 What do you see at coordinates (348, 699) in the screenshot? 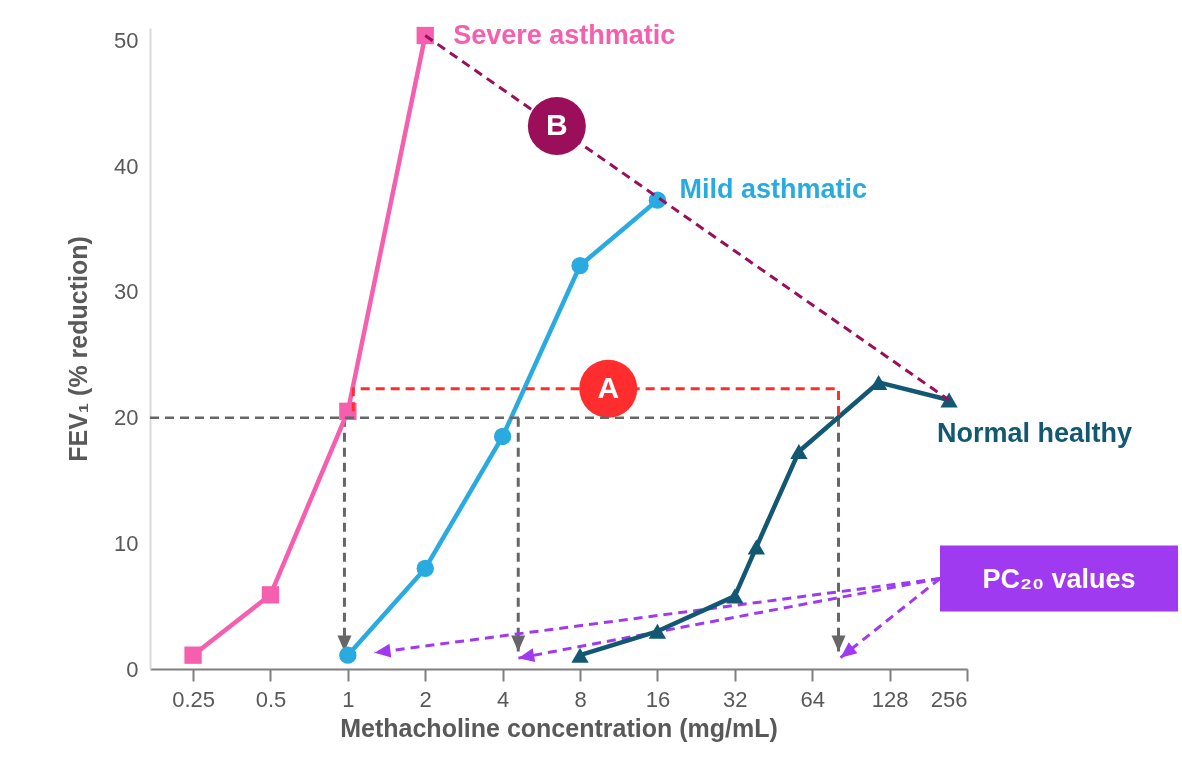
I see `x-tick-label: 1` at bounding box center [348, 699].